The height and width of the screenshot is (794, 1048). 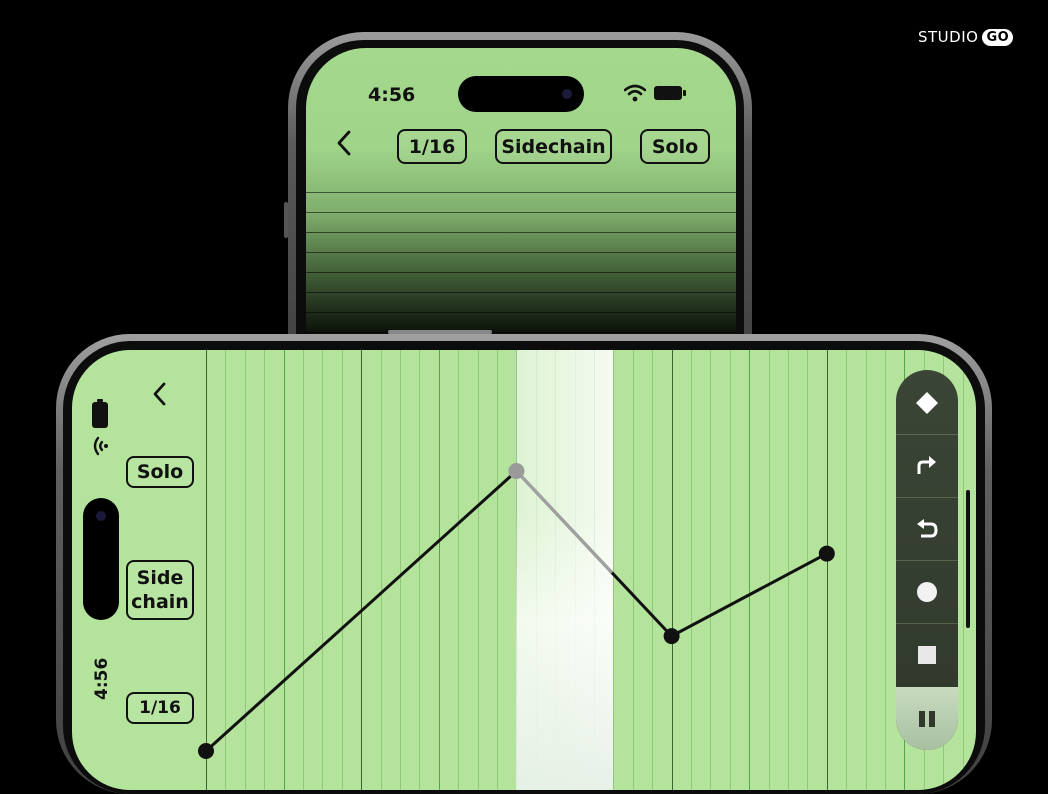 What do you see at coordinates (998, 37) in the screenshot?
I see `brand-go-badge: GO` at bounding box center [998, 37].